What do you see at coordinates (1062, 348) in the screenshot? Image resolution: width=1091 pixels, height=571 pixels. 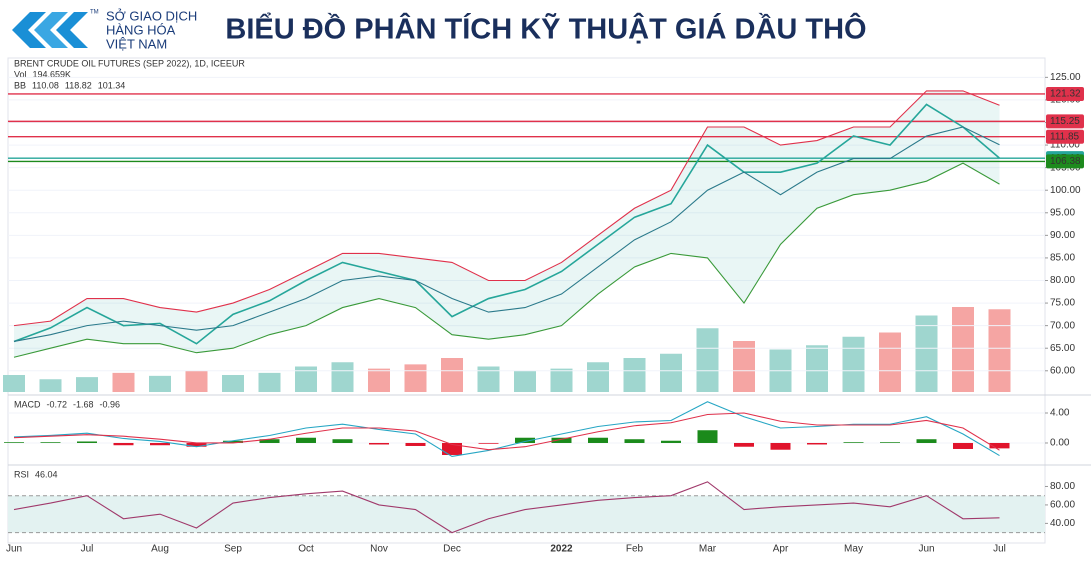 I see `y-tick-label: 65.00` at bounding box center [1062, 348].